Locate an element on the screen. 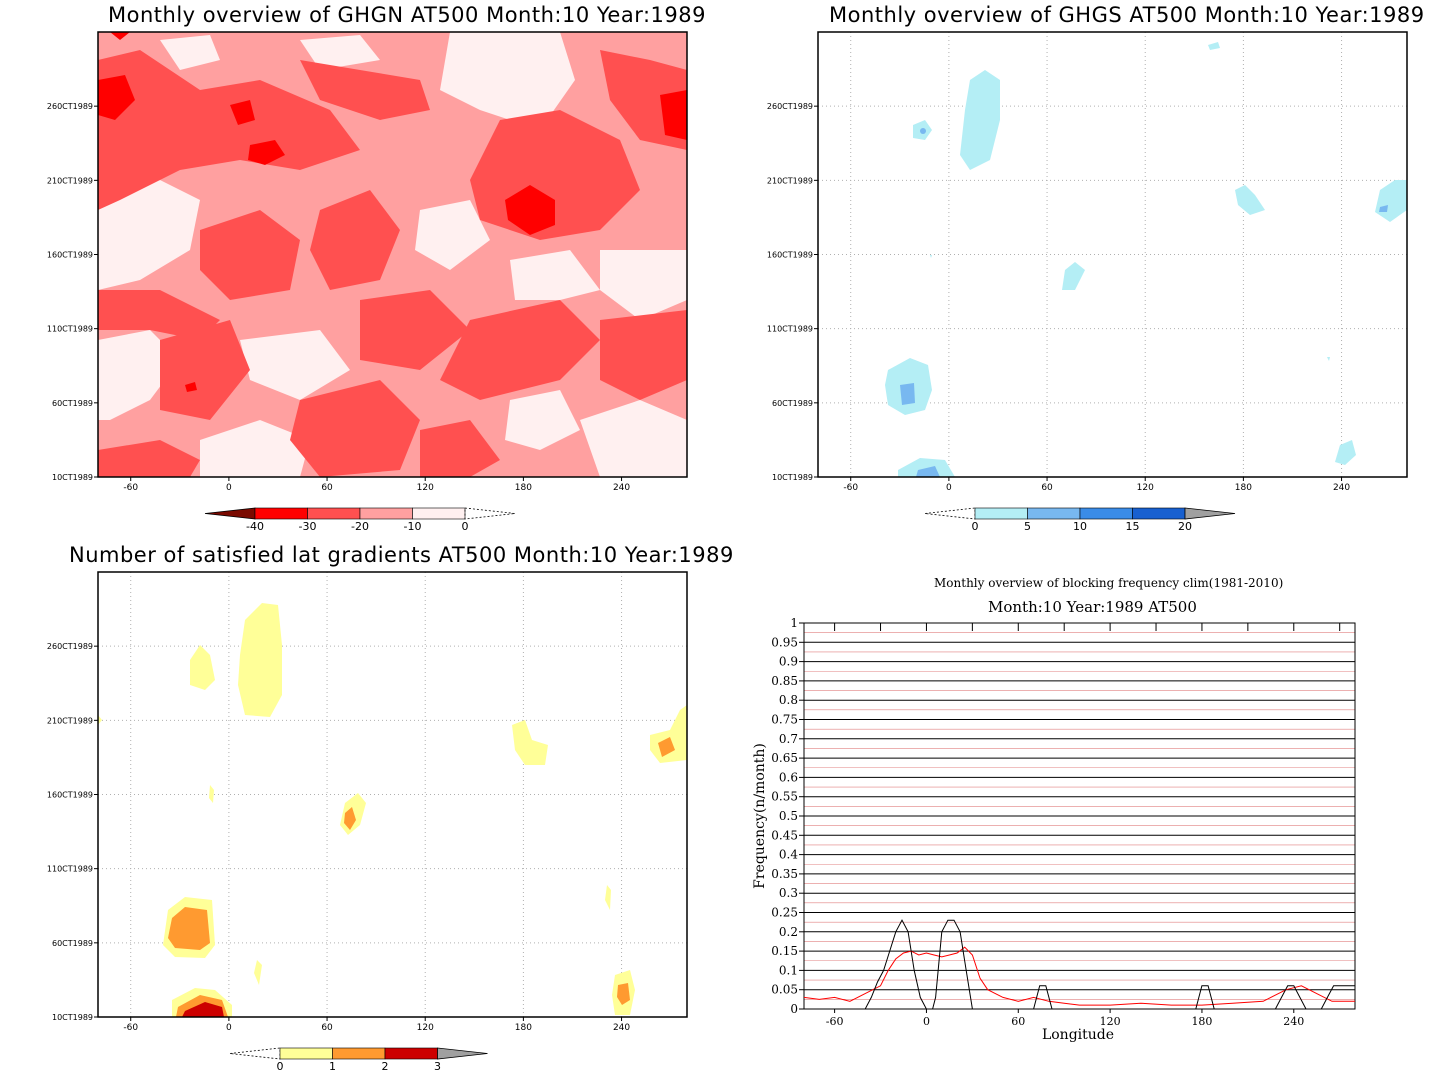 The height and width of the screenshot is (1091, 1440). y-tick-label: 0.25 is located at coordinates (784, 913).